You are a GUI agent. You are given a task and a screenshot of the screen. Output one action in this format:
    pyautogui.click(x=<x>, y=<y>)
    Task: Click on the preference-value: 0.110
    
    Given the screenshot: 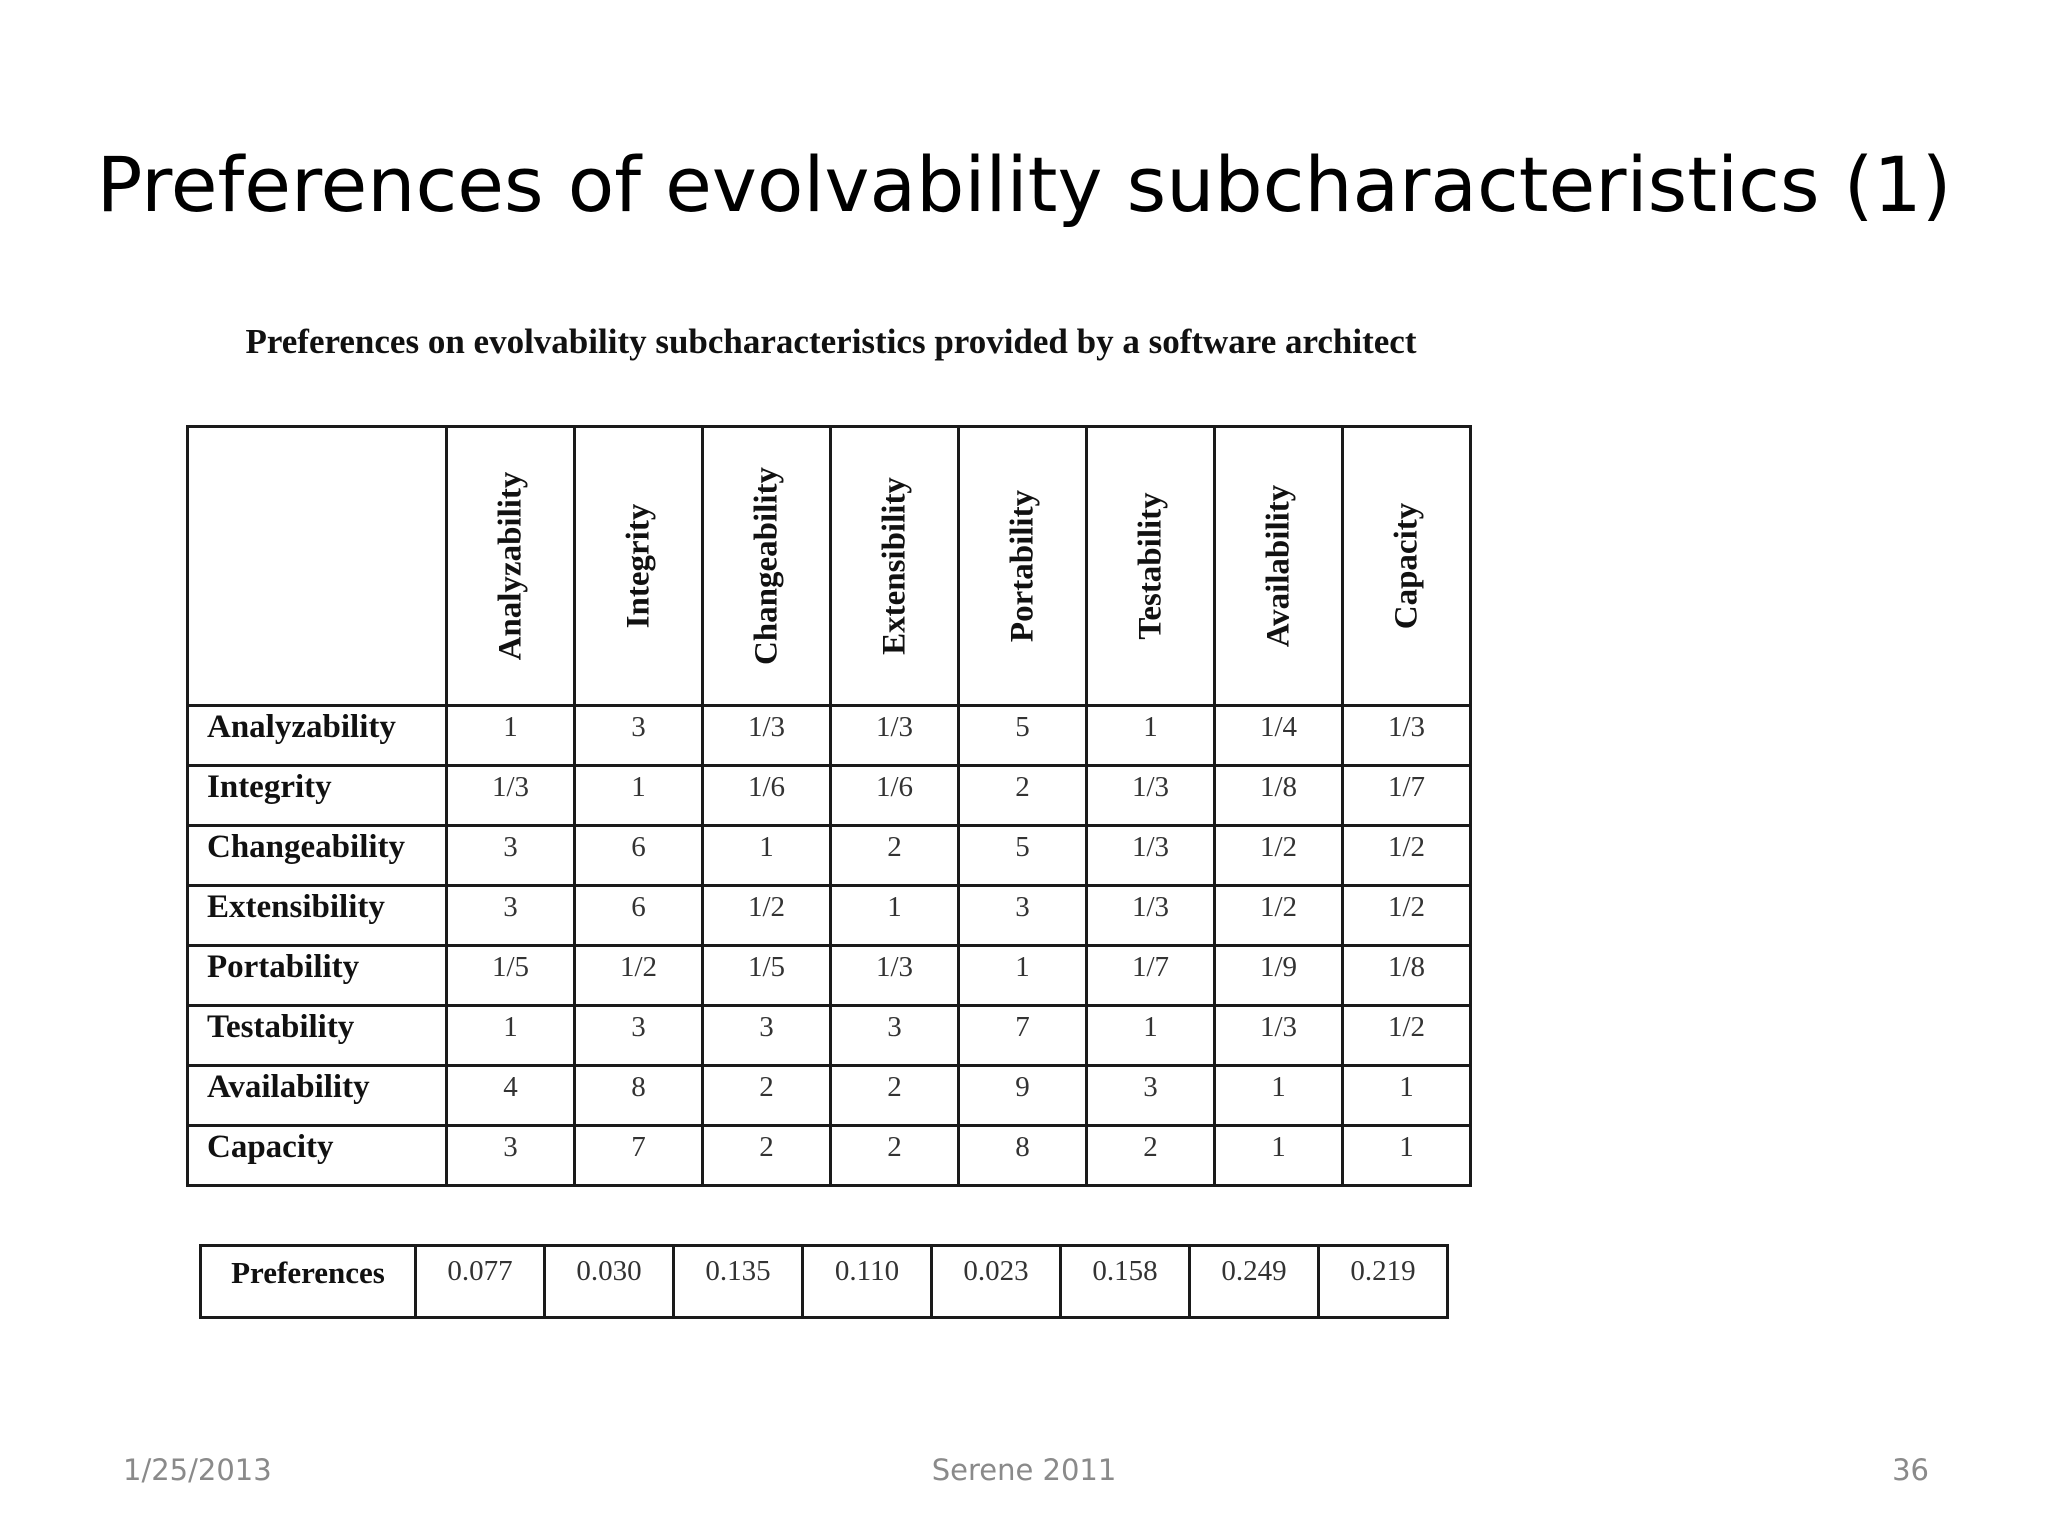 What is the action you would take?
    pyautogui.click(x=867, y=1281)
    